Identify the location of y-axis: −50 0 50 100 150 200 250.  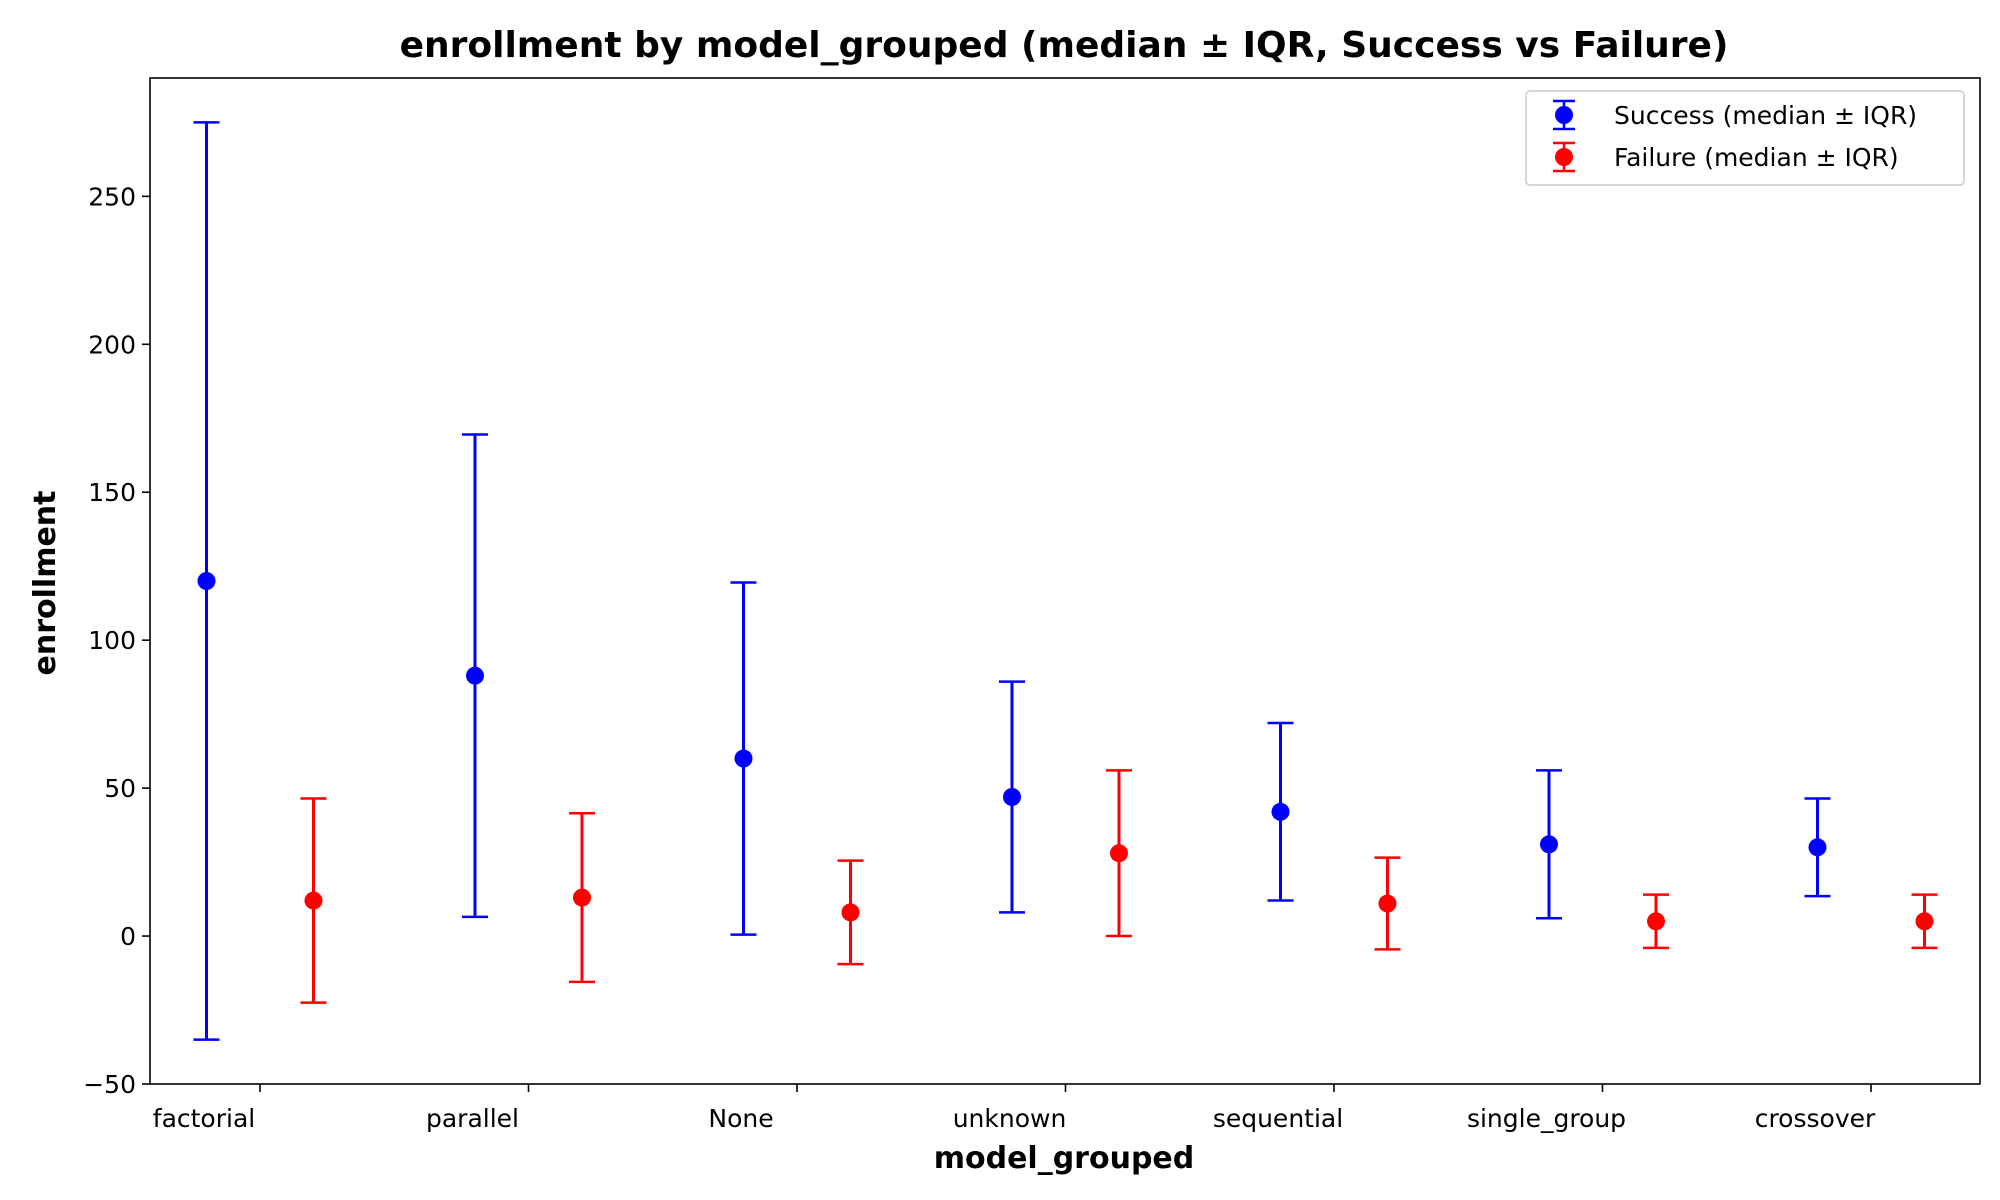
(116, 640).